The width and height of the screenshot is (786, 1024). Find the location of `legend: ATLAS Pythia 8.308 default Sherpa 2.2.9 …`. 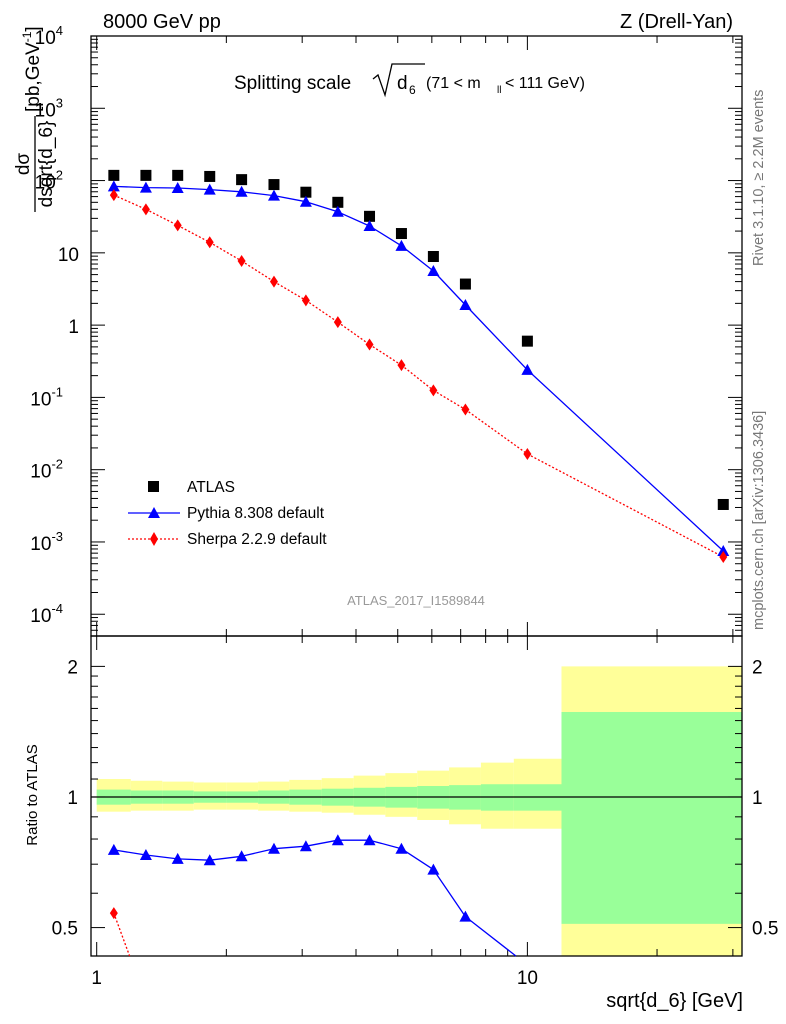

legend: ATLAS Pythia 8.308 default Sherpa 2.2.9 … is located at coordinates (227, 513).